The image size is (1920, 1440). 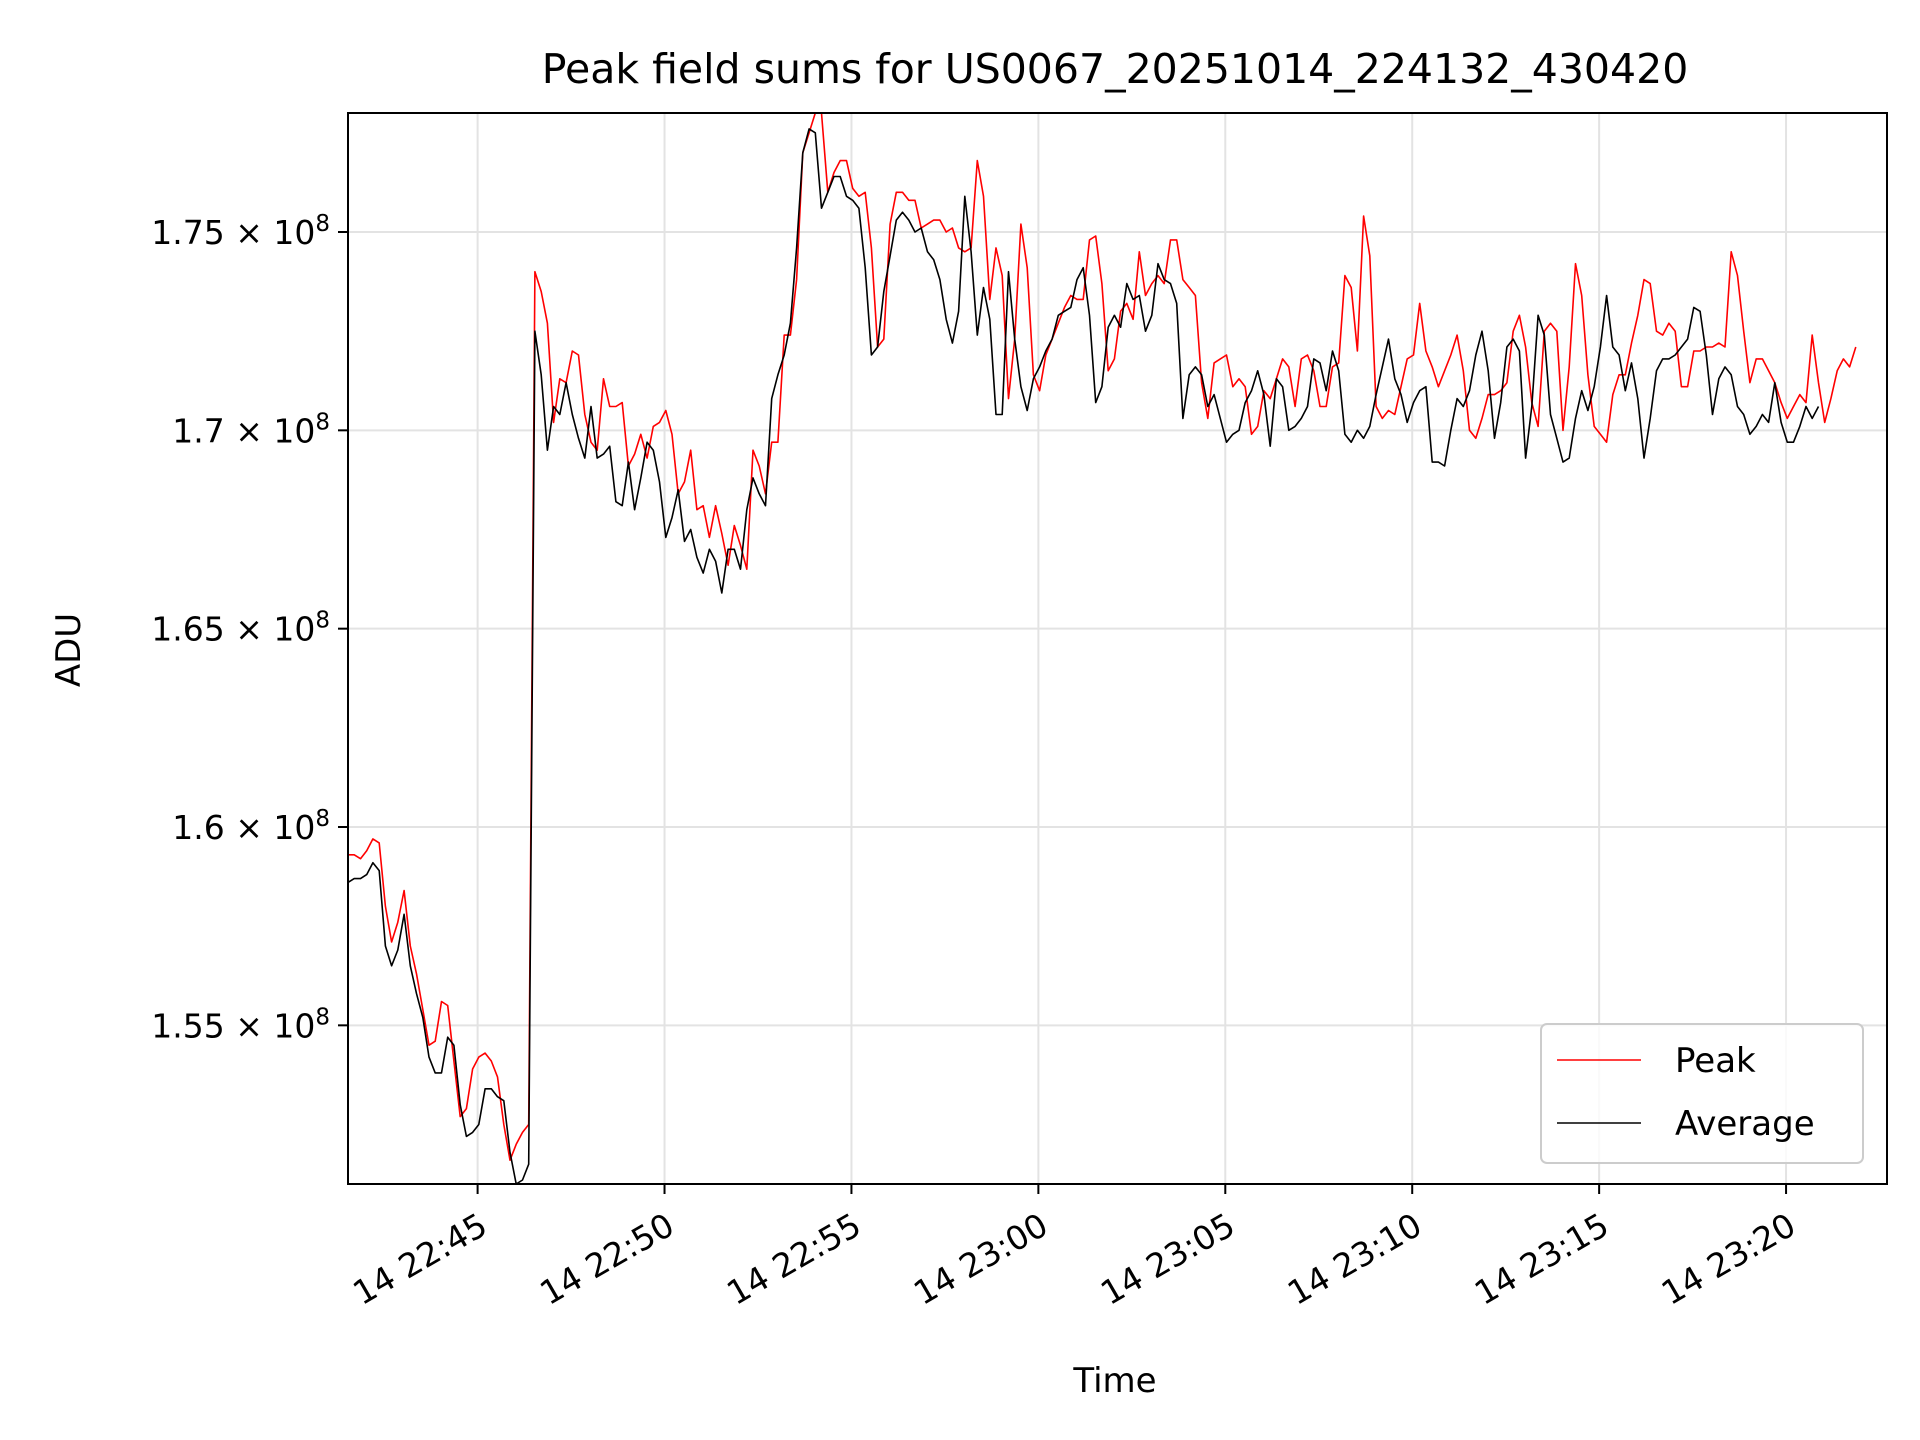 I want to click on y-tick-label: 1.55 × 108, so click(x=240, y=1024).